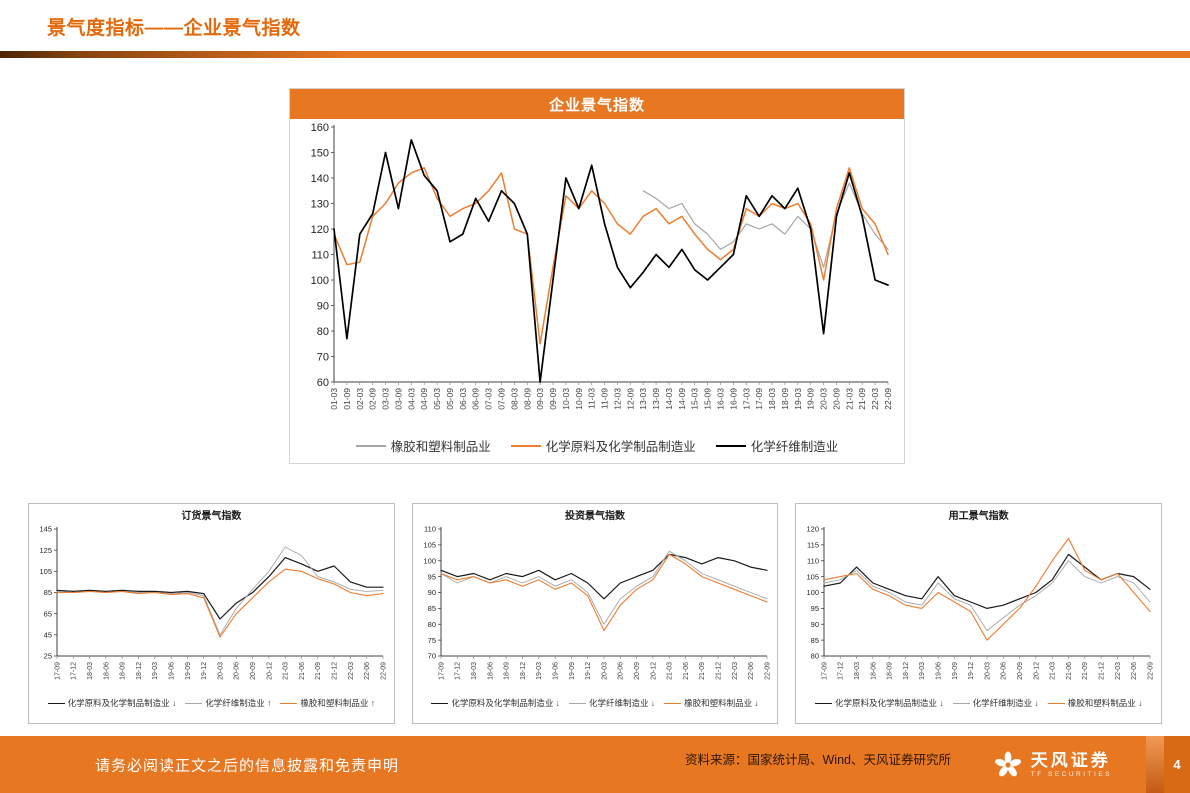 The image size is (1190, 793). What do you see at coordinates (139, 671) in the screenshot?
I see `svg-text: 18-12` at bounding box center [139, 671].